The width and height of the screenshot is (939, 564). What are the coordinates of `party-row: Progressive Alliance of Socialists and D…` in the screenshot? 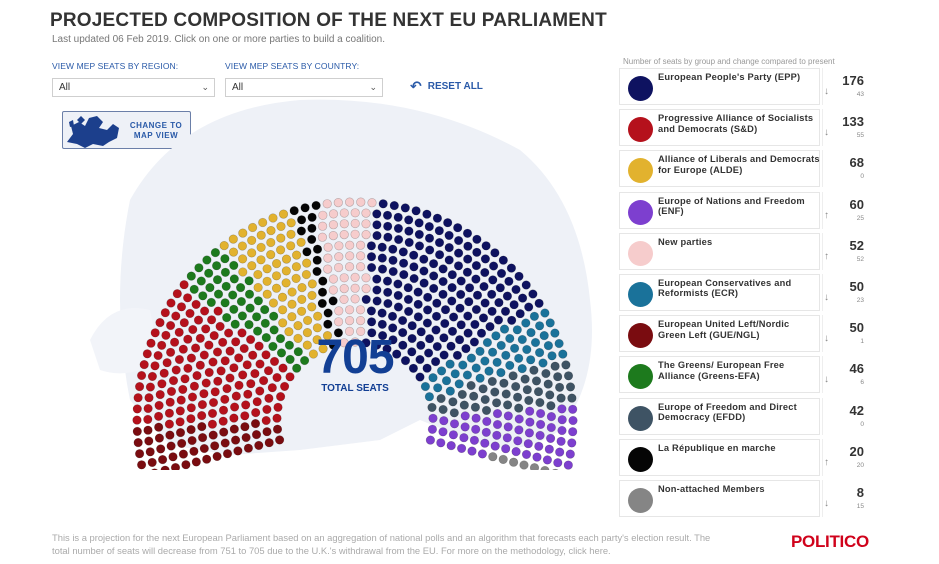 It's located at (743, 127).